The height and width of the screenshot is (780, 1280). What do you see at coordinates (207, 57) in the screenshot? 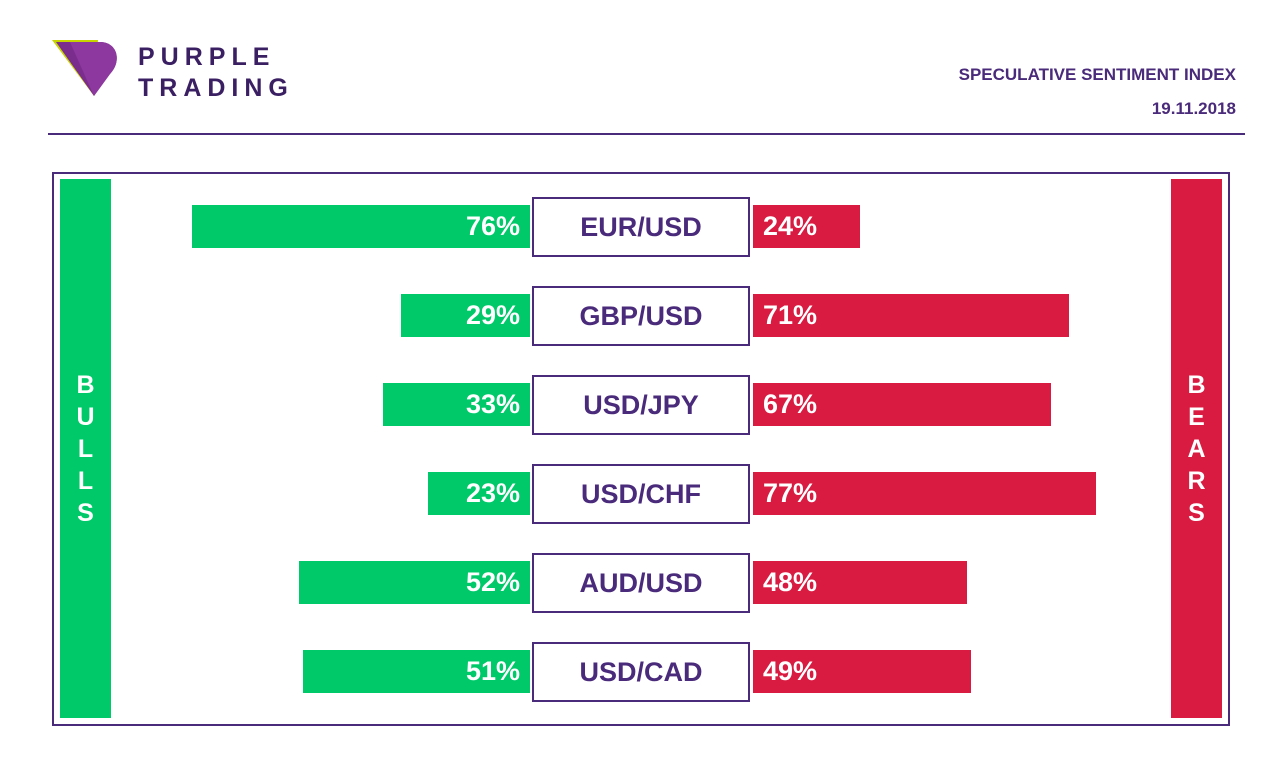
I see `brand-name-line1: PURPLE` at bounding box center [207, 57].